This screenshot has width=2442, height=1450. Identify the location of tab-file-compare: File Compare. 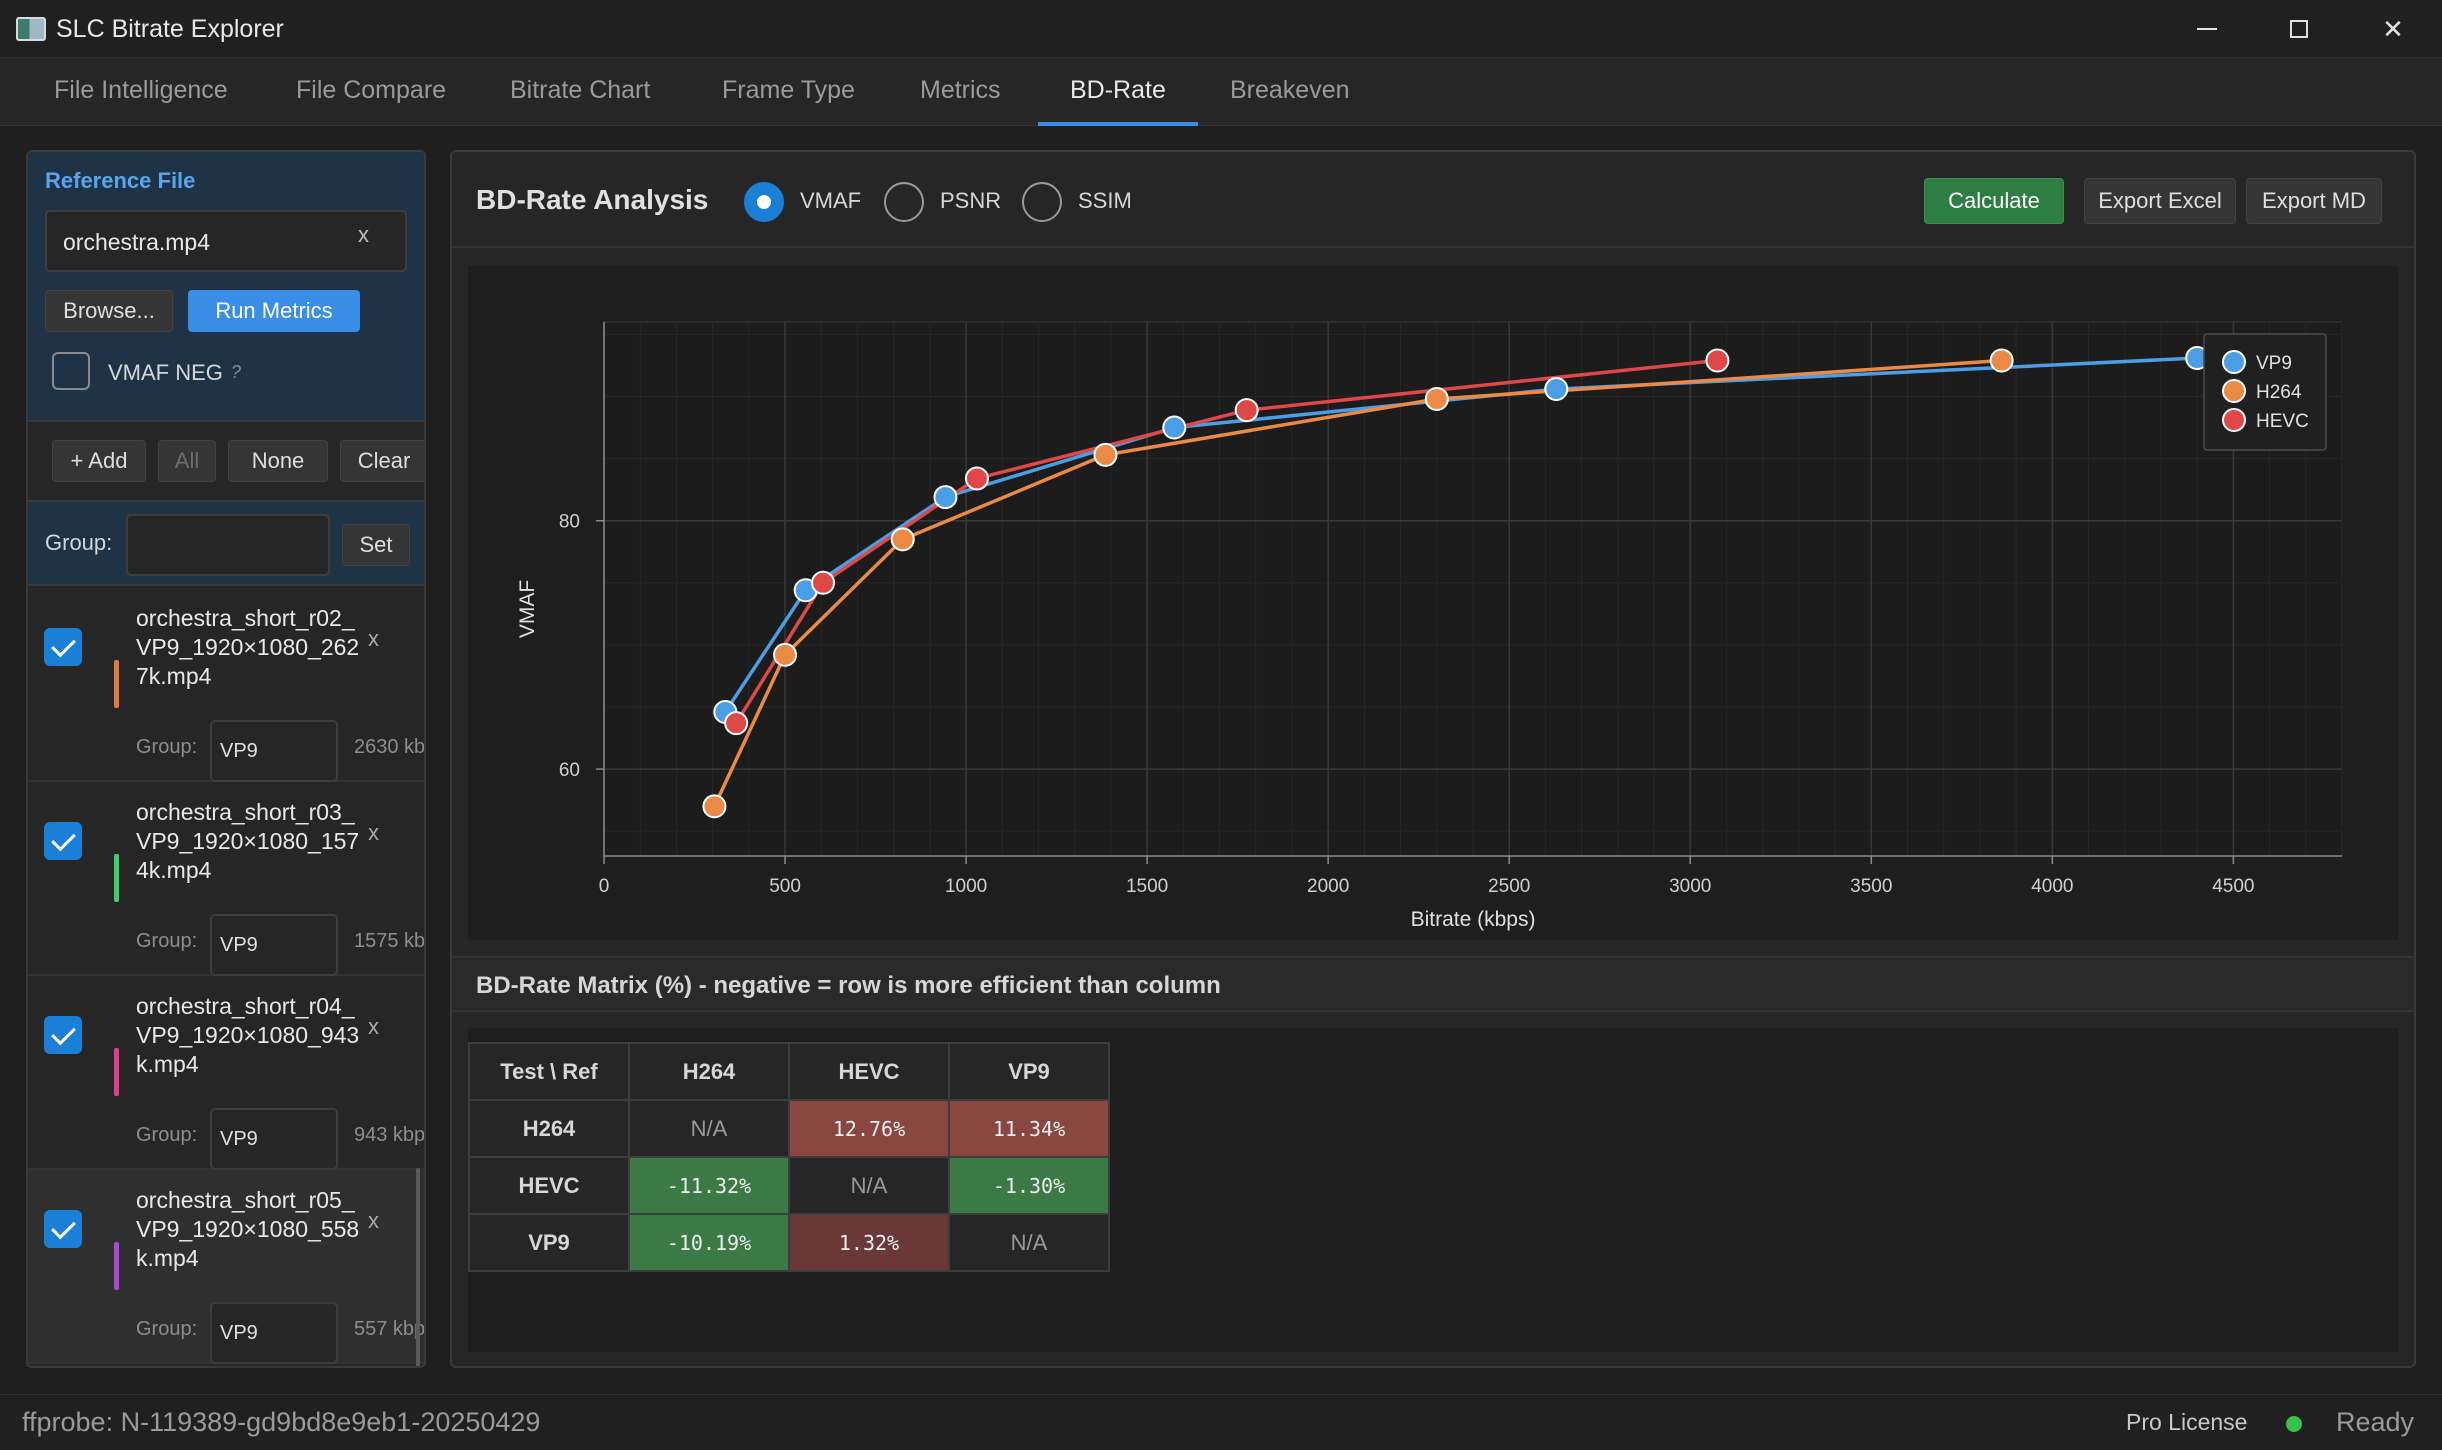
(371, 90).